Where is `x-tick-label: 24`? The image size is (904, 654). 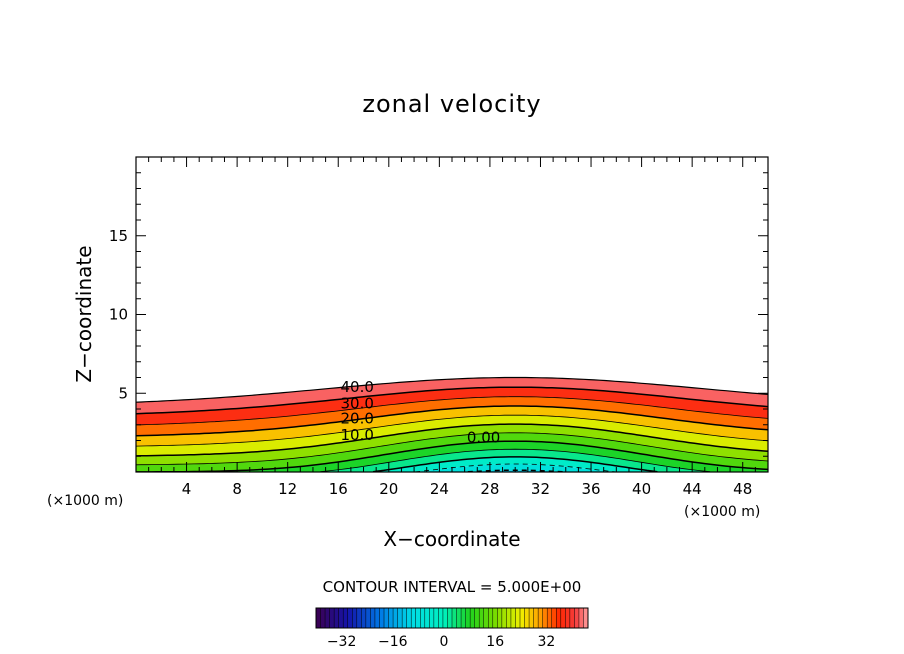
x-tick-label: 24 is located at coordinates (439, 489).